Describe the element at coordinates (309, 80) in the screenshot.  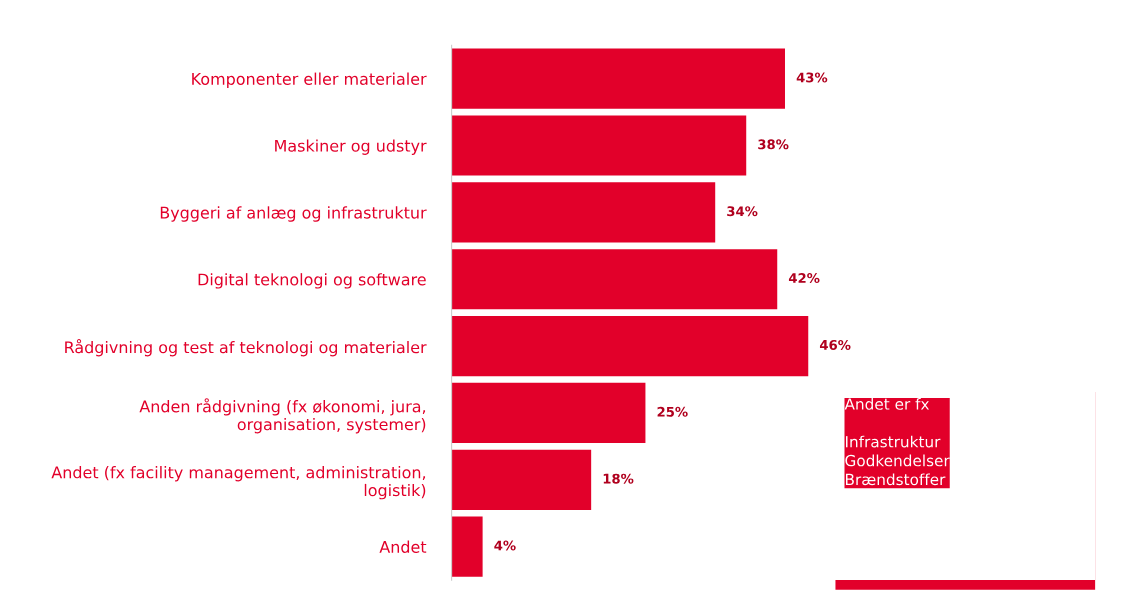
I see `y-tick-label: Komponenter eller materialer` at that location.